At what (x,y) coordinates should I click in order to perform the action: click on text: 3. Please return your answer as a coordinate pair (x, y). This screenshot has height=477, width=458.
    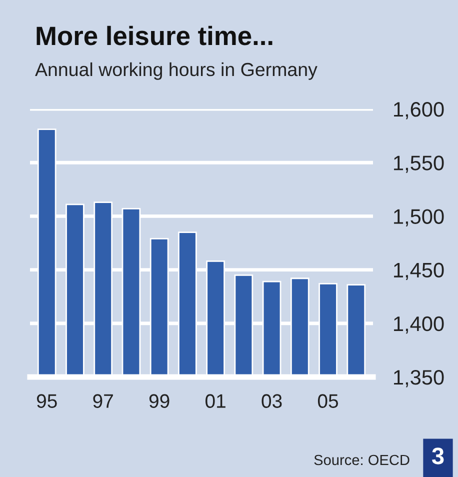
    Looking at the image, I should click on (438, 456).